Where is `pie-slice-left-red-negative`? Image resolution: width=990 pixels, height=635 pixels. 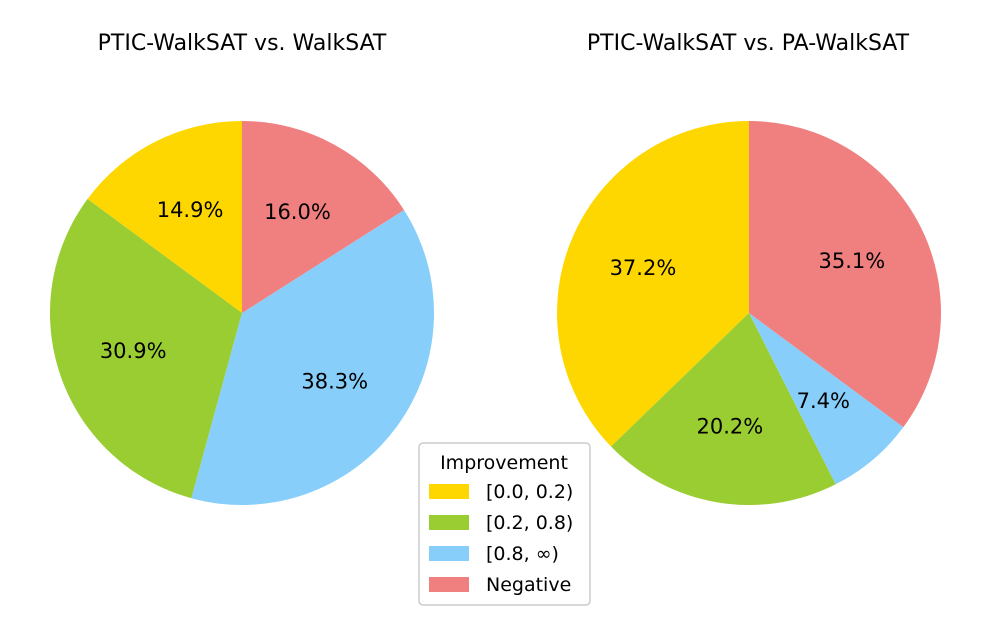 pie-slice-left-red-negative is located at coordinates (323, 217).